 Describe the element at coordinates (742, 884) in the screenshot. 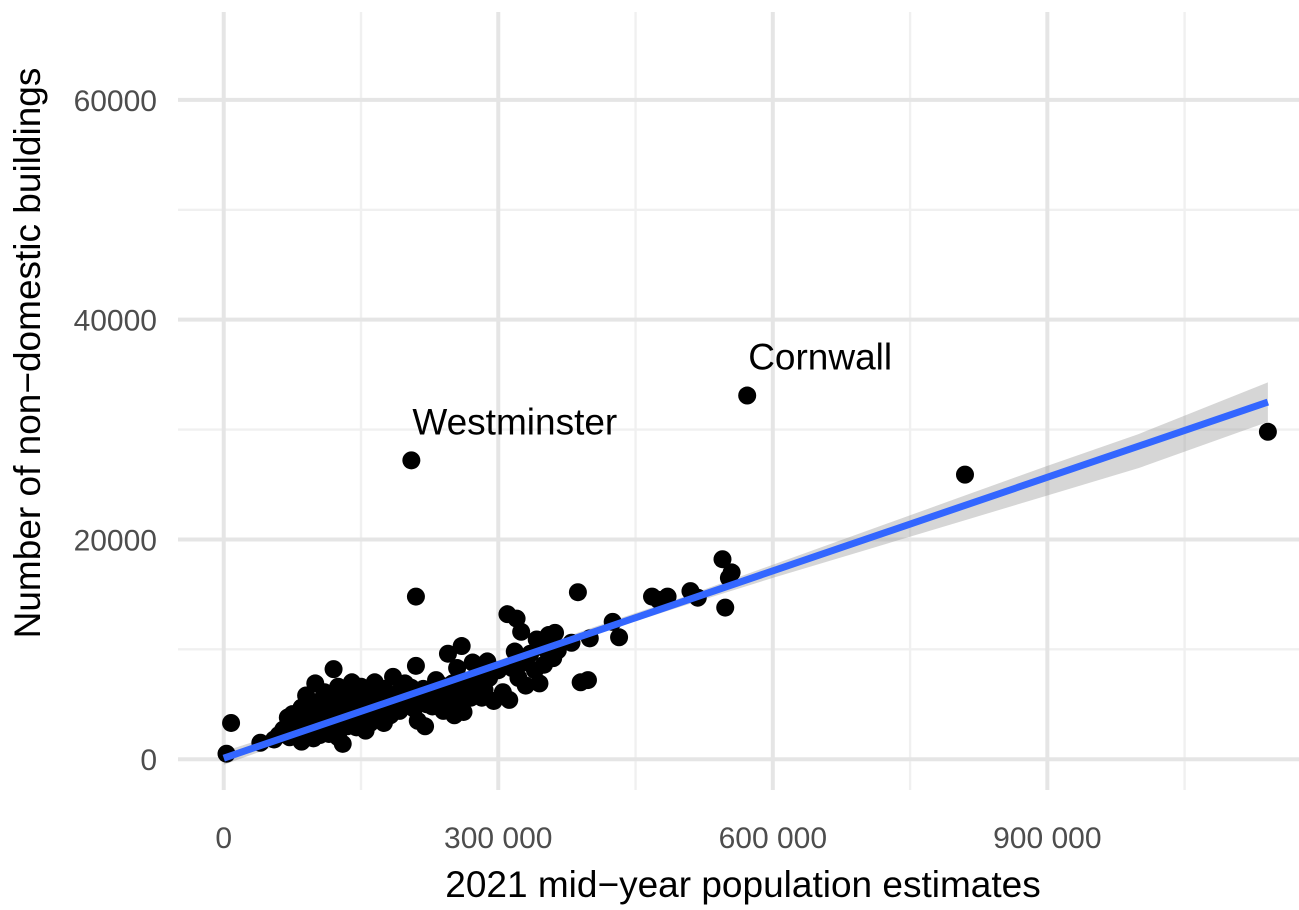

I see `x-axis-title: 2021 mid−year population estimates` at that location.